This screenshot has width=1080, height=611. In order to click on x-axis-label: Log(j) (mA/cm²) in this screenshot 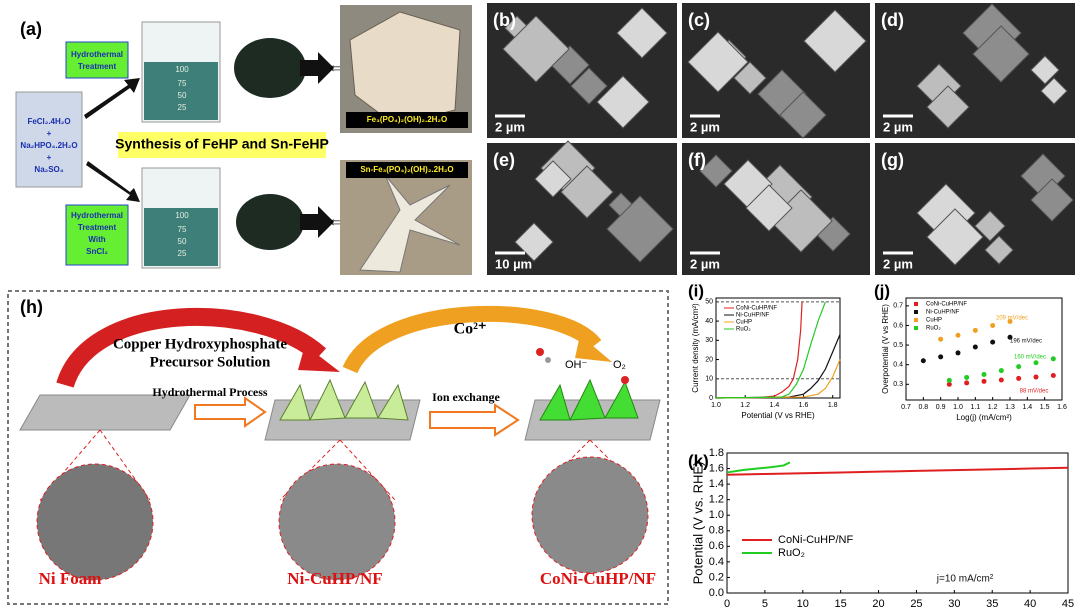, I will do `click(984, 417)`.